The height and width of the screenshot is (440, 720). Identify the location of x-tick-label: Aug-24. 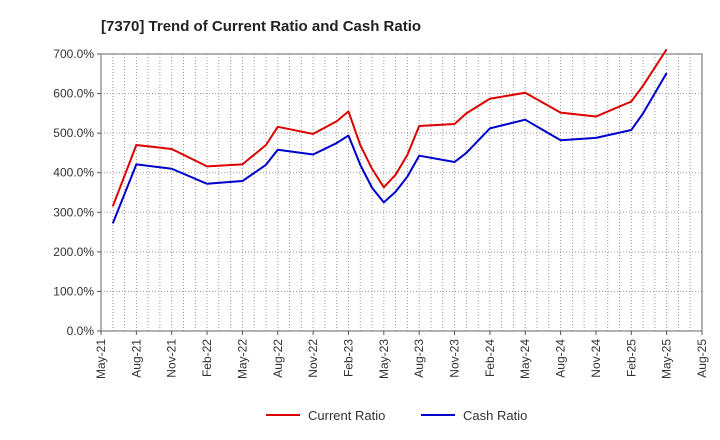
(561, 358).